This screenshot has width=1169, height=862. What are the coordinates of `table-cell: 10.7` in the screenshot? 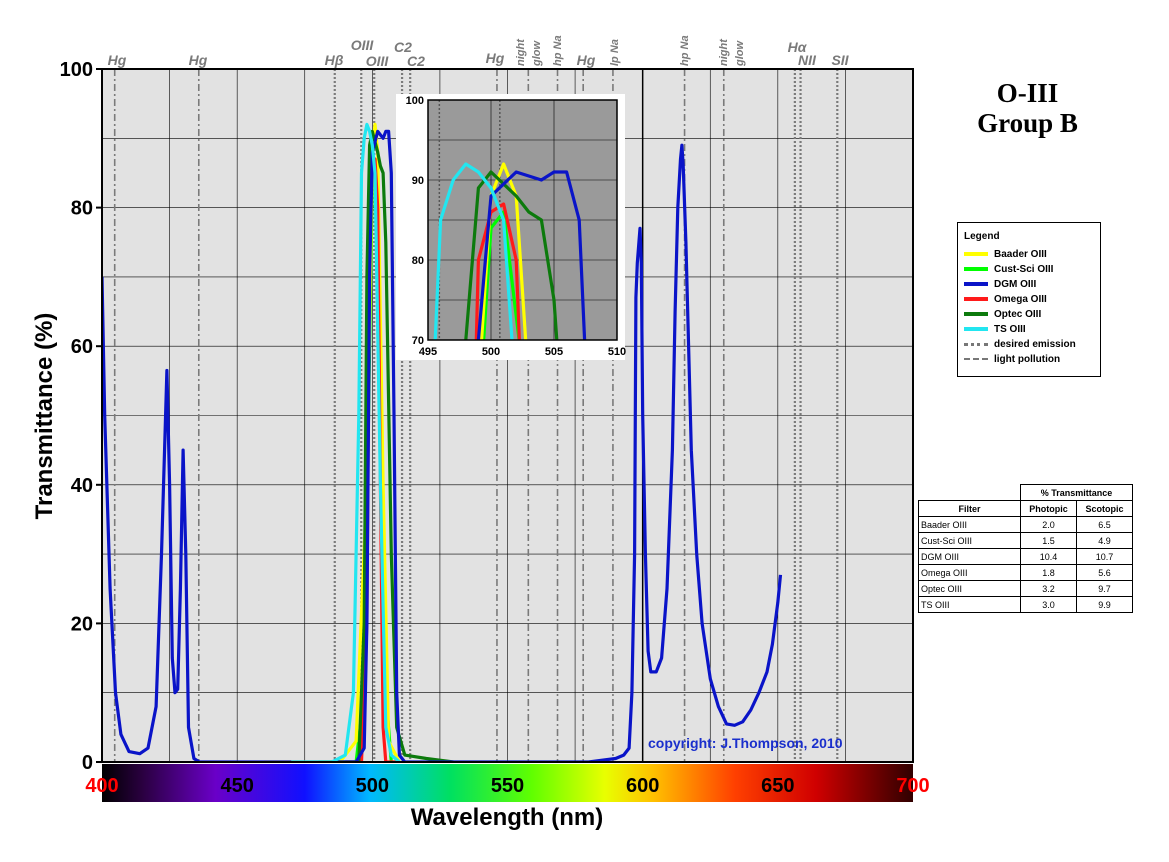 It's located at (1105, 557).